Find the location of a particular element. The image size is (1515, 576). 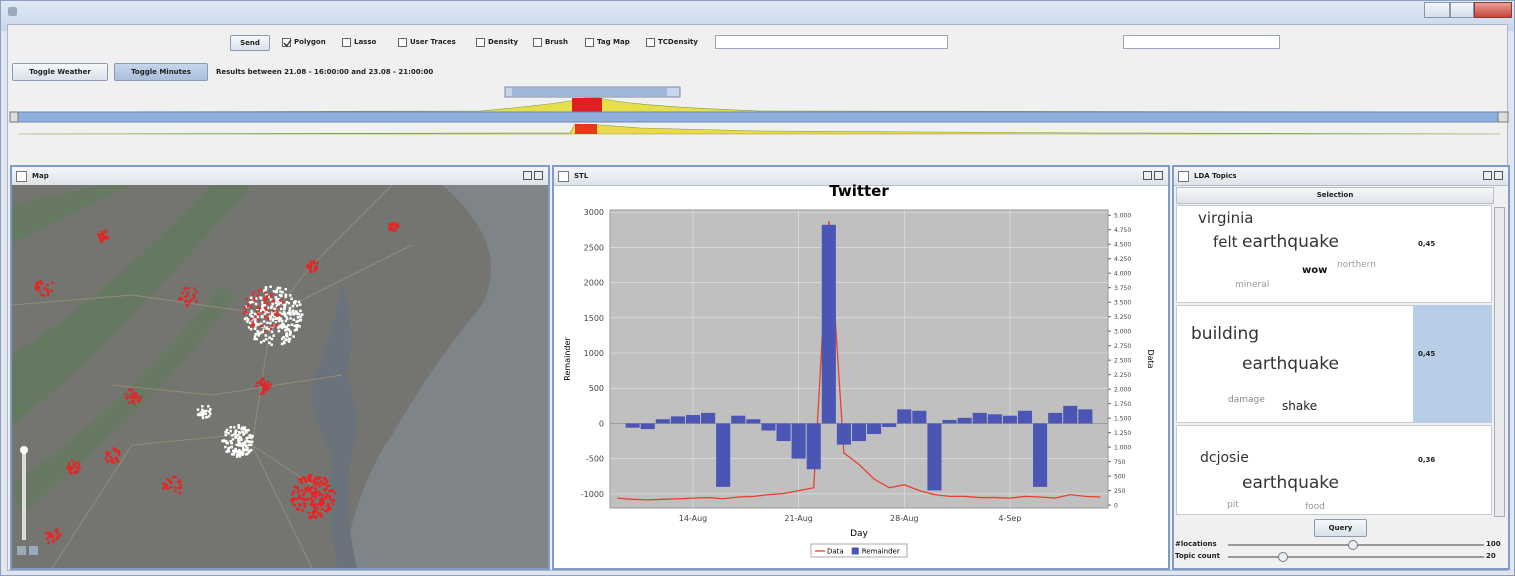

send-button: Send is located at coordinates (250, 43).